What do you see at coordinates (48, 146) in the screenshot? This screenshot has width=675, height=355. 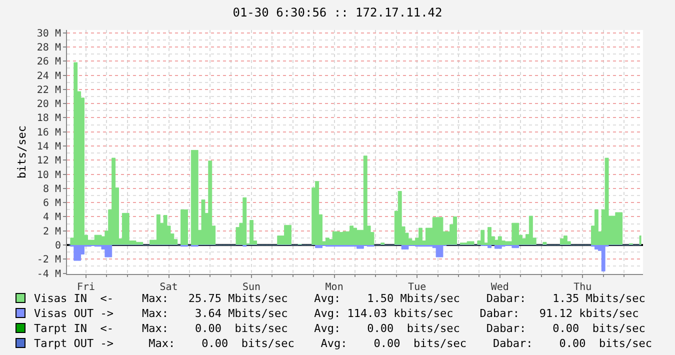 I see `y-tick-label: 14 M` at bounding box center [48, 146].